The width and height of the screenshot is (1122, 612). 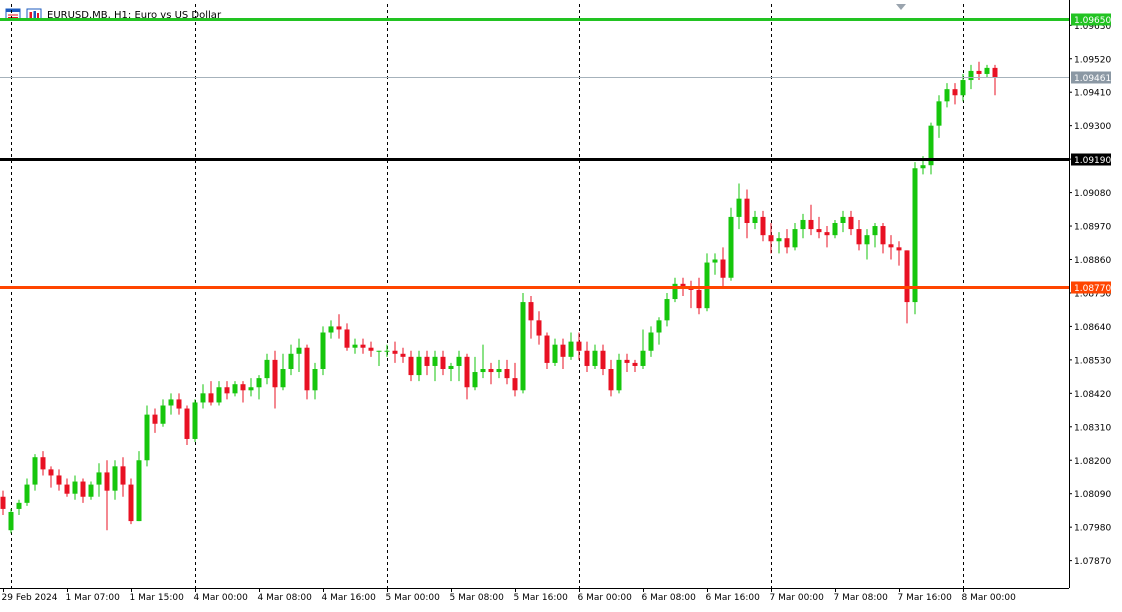 What do you see at coordinates (669, 598) in the screenshot?
I see `time-tick-label: 6 Mar 08:00` at bounding box center [669, 598].